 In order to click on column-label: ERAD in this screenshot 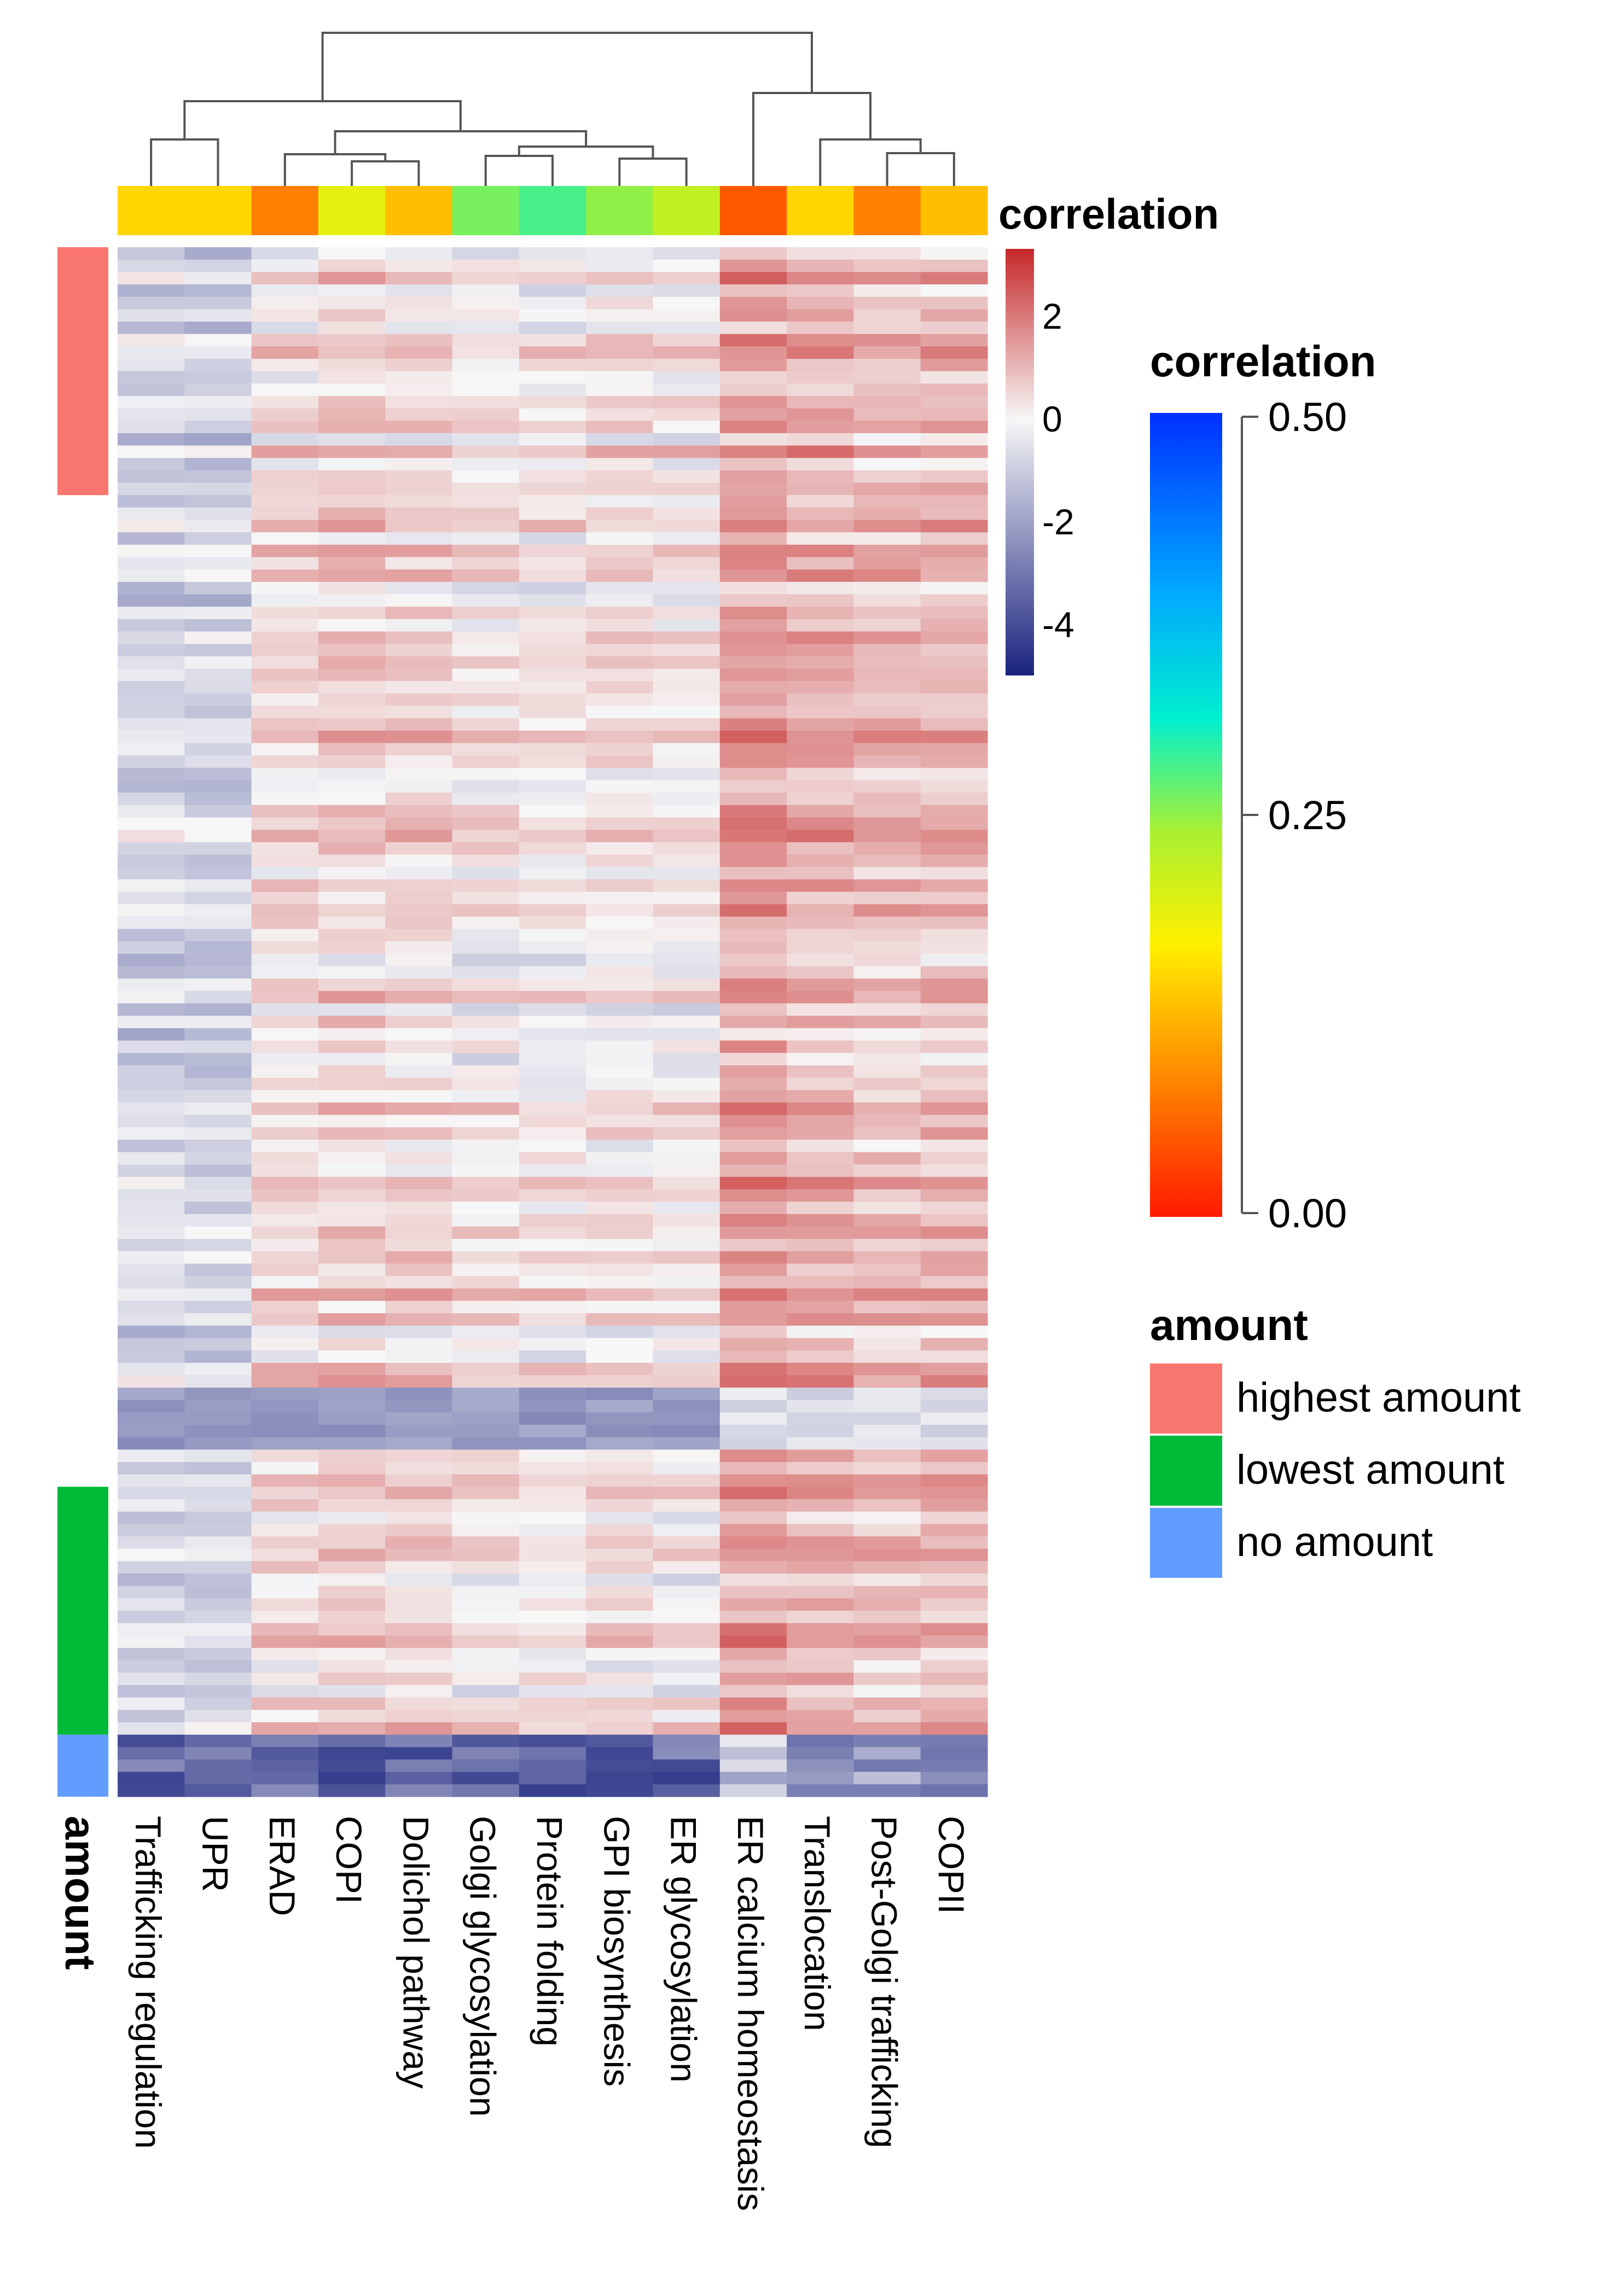, I will do `click(282, 1866)`.